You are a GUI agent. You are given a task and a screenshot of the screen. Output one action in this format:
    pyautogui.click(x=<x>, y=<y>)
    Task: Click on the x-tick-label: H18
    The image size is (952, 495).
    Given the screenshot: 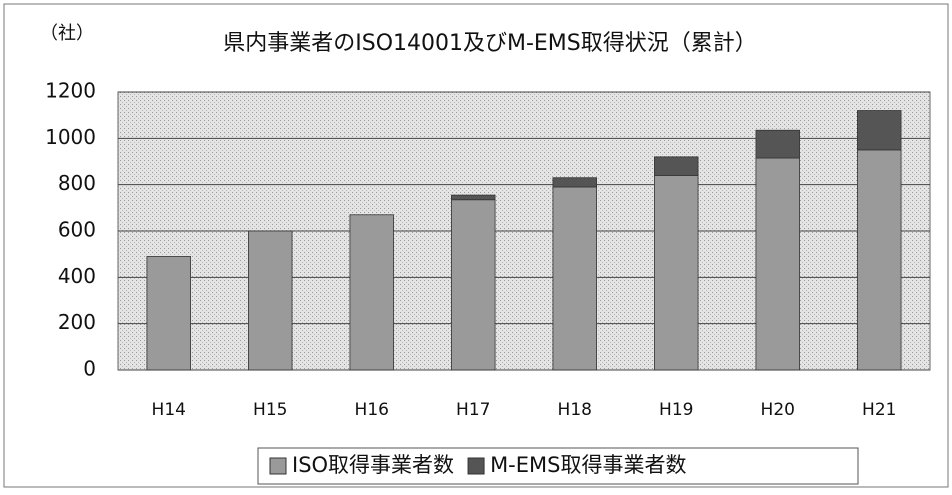 What is the action you would take?
    pyautogui.click(x=575, y=410)
    